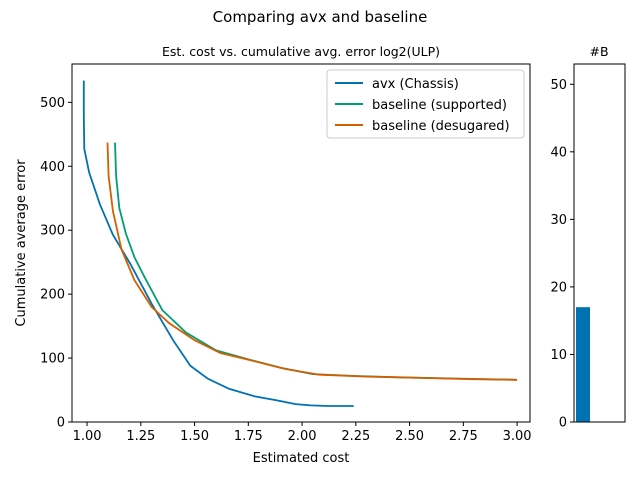 The height and width of the screenshot is (480, 640). Describe the element at coordinates (87, 436) in the screenshot. I see `x-tick-label-0: 1.00` at that location.